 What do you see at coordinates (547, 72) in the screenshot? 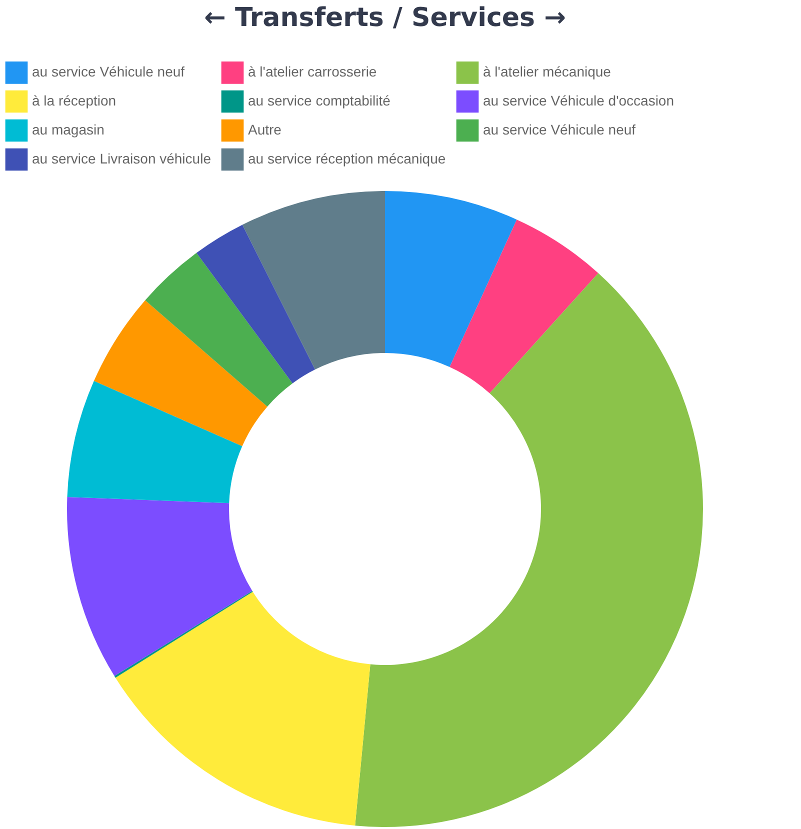
I see `legend-label: à l'atelier mécanique` at bounding box center [547, 72].